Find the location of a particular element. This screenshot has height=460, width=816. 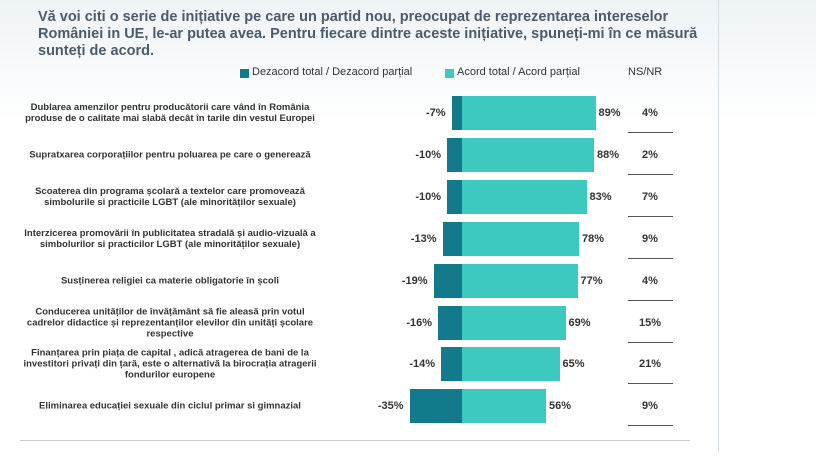

value-label: 77% is located at coordinates (591, 280).